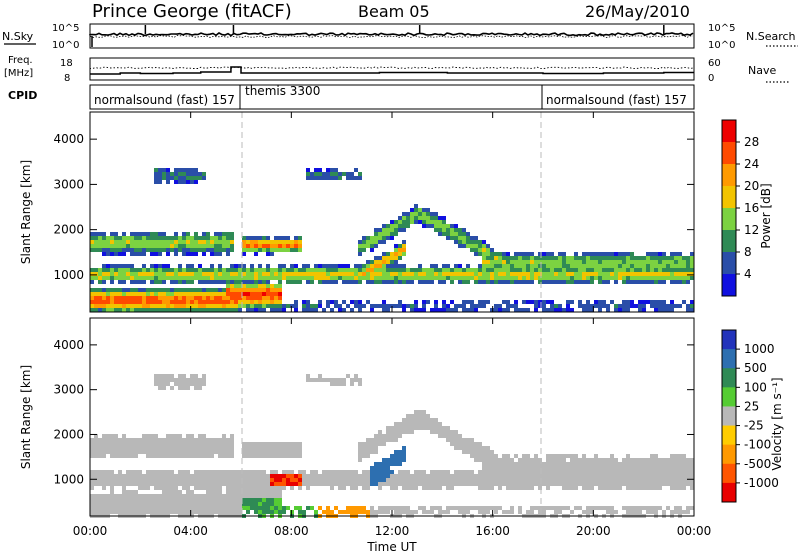 The height and width of the screenshot is (554, 800). Describe the element at coordinates (729, 378) in the screenshot. I see `velocity-colorbar-swatch` at that location.